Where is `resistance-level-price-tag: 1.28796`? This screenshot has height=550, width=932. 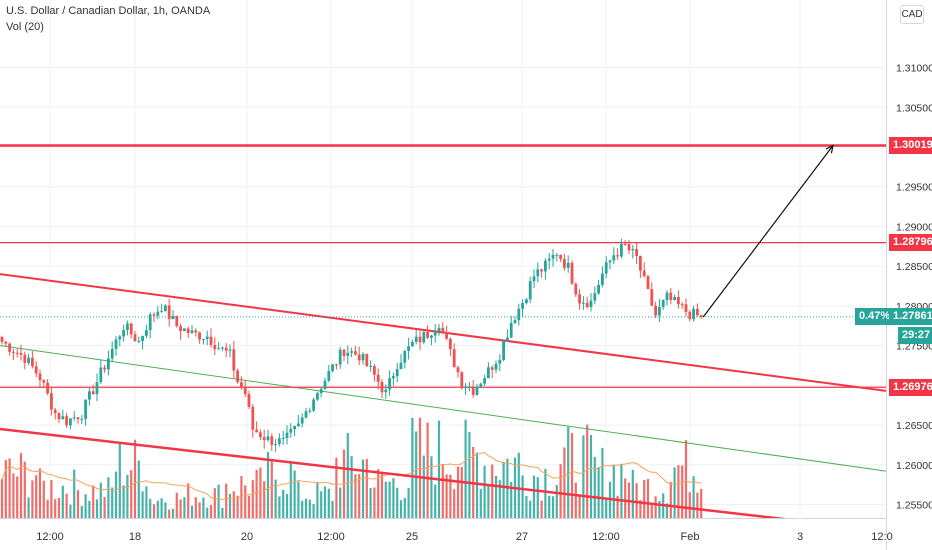 resistance-level-price-tag: 1.28796 is located at coordinates (910, 243).